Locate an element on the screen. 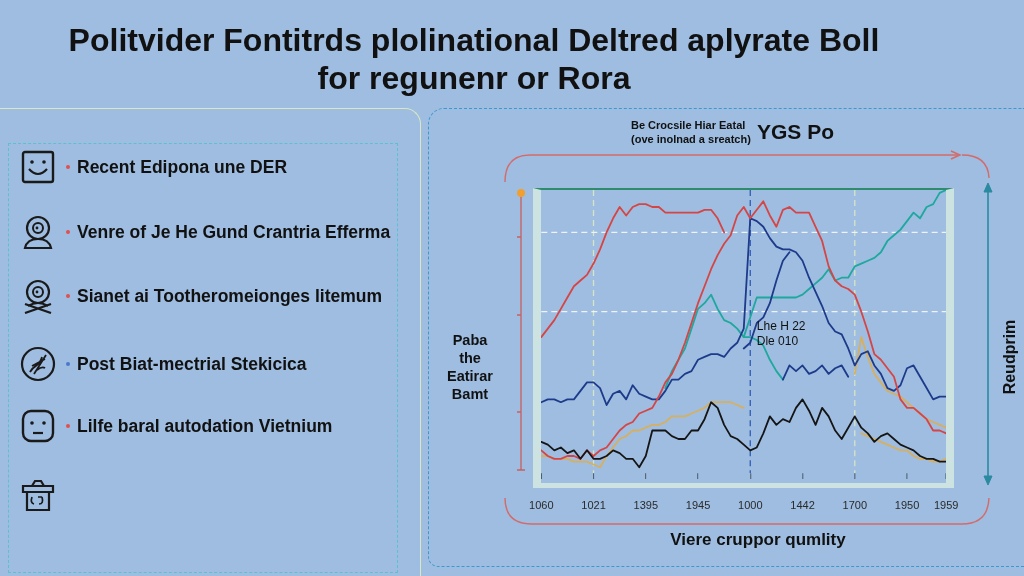 This screenshot has width=1024, height=576. text: Post Biat-mectrial Stekicica is located at coordinates (192, 364).